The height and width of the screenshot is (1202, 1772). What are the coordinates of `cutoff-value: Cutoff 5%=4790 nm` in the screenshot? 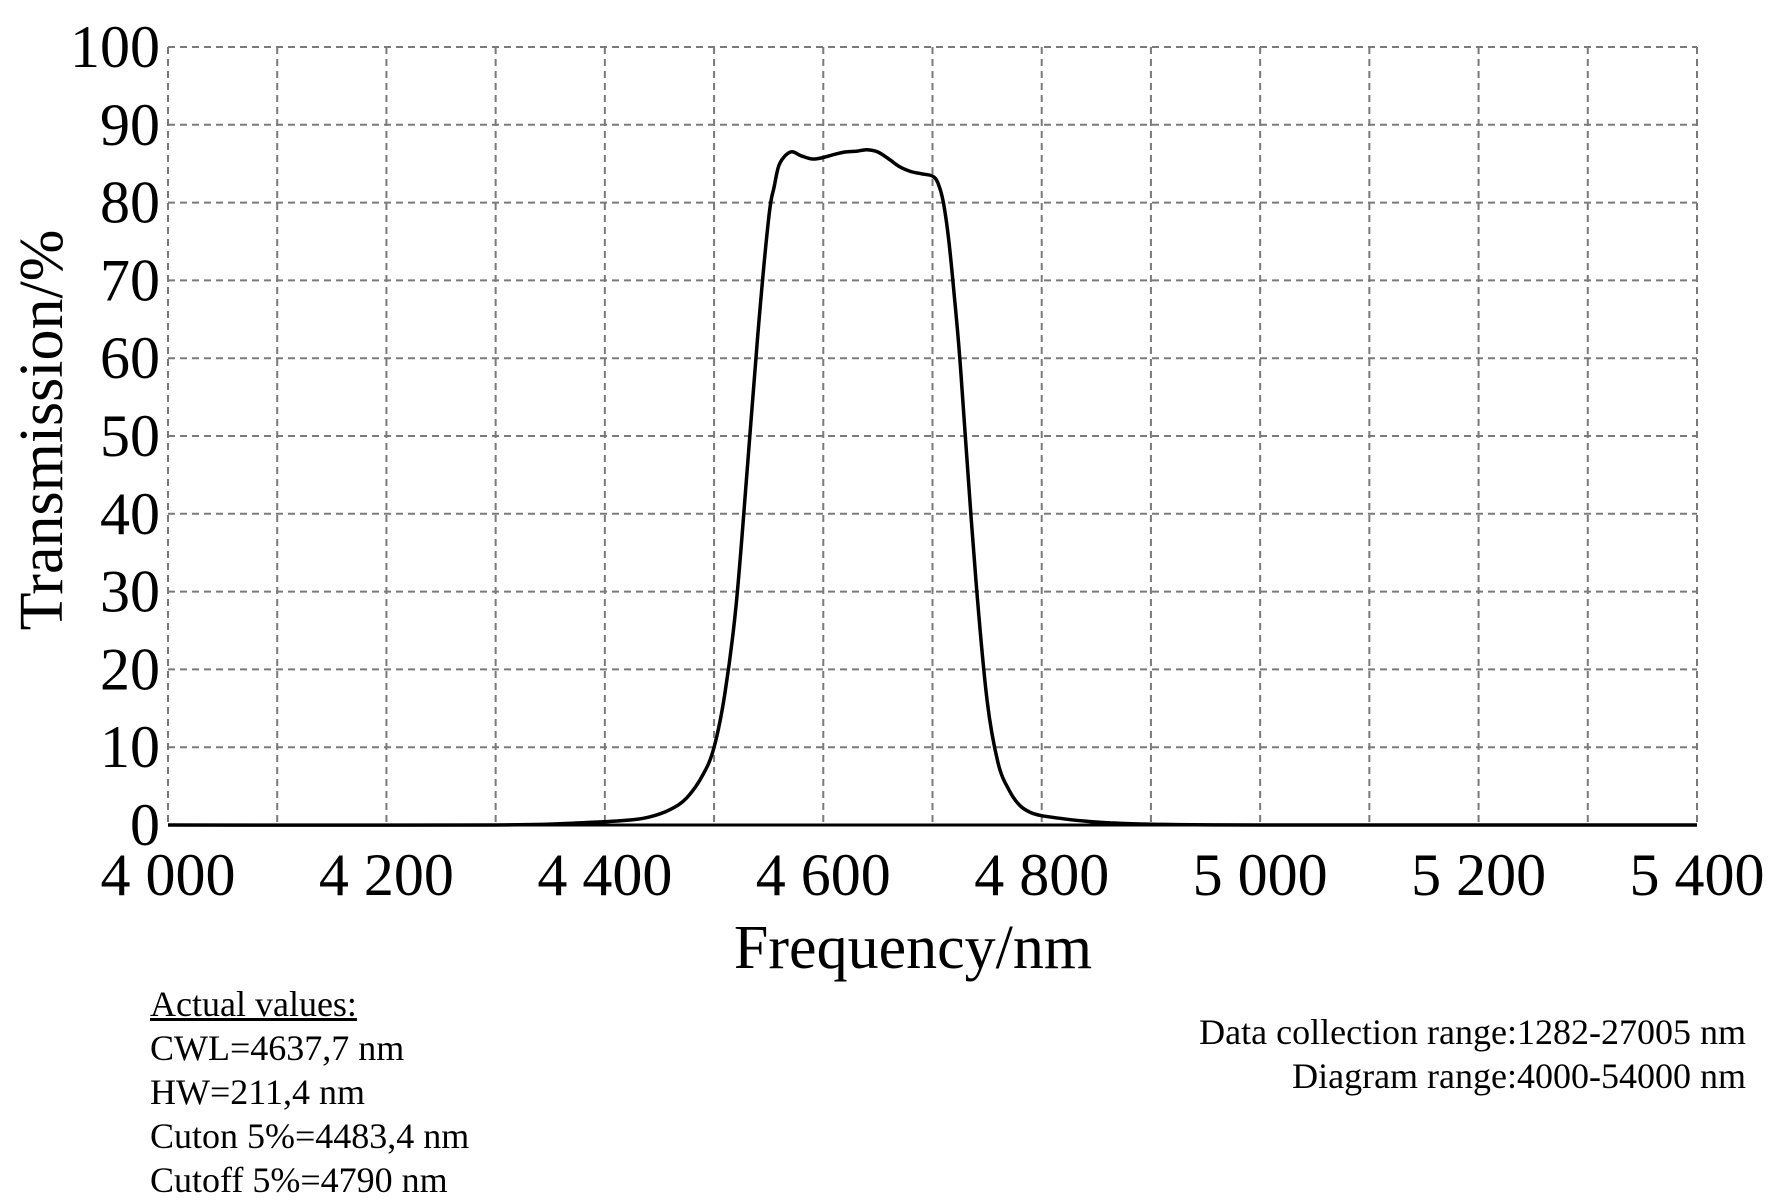 It's located at (299, 1180).